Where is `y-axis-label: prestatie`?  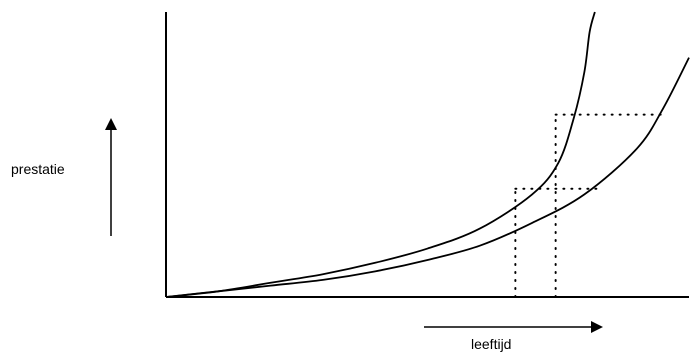 y-axis-label: prestatie is located at coordinates (38, 169).